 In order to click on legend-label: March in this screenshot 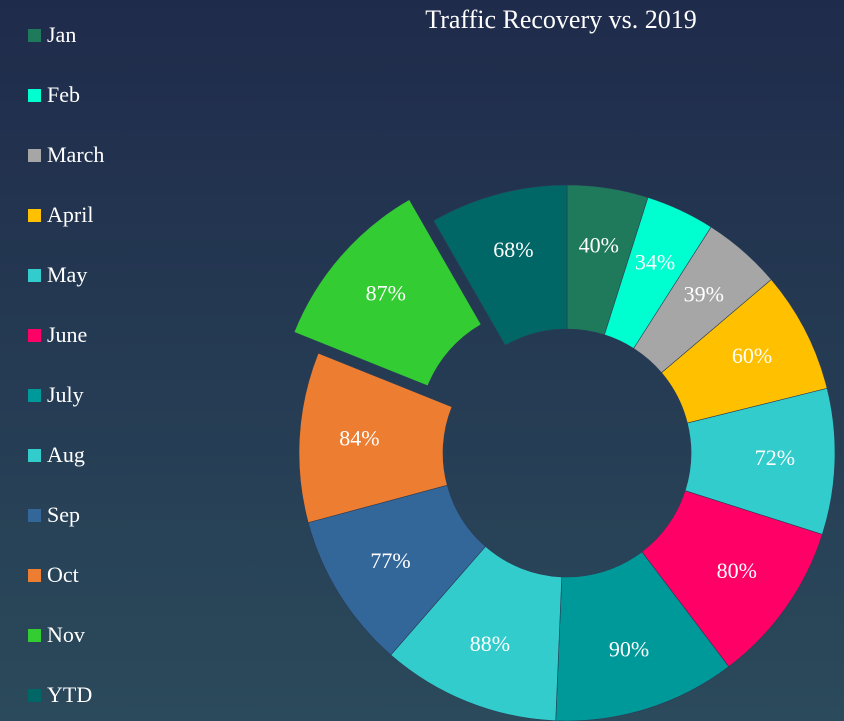, I will do `click(75, 154)`.